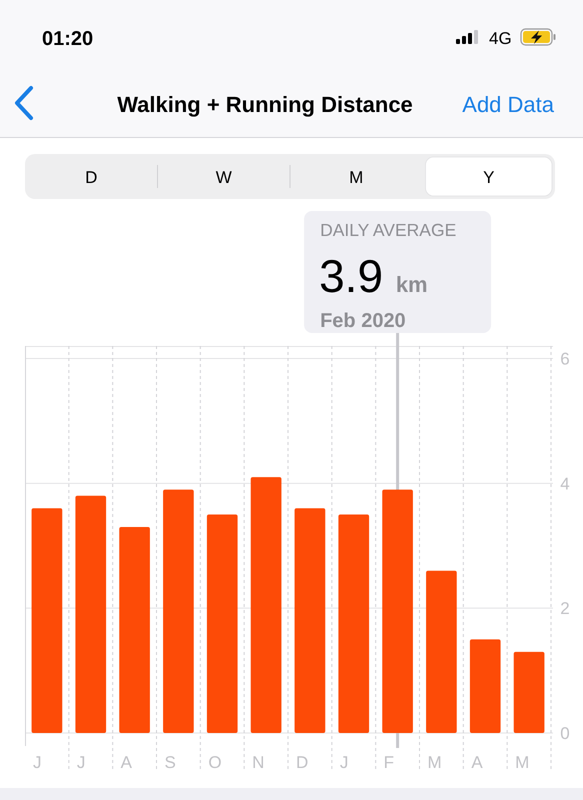 This screenshot has height=800, width=583. What do you see at coordinates (170, 762) in the screenshot?
I see `x-tick-label: S` at bounding box center [170, 762].